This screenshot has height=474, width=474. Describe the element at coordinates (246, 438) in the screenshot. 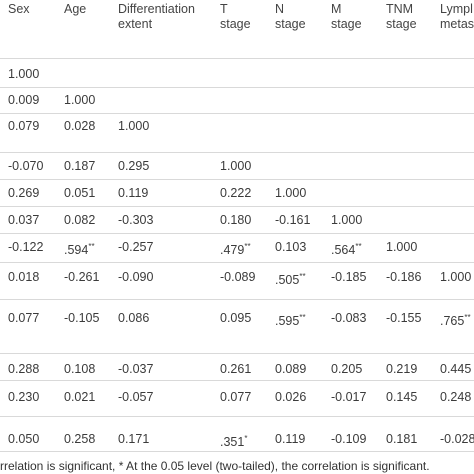

I see `significance-marker: *` at that location.